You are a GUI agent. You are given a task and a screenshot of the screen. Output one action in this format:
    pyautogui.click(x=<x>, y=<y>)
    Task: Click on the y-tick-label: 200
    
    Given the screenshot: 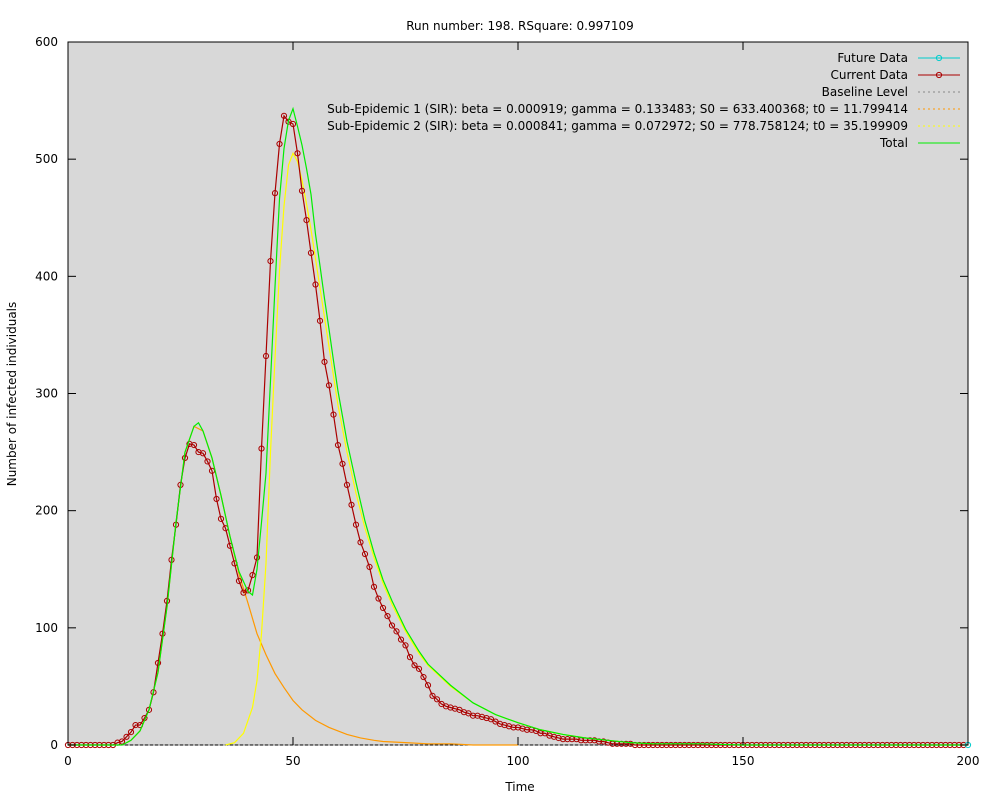 What is the action you would take?
    pyautogui.click(x=46, y=511)
    